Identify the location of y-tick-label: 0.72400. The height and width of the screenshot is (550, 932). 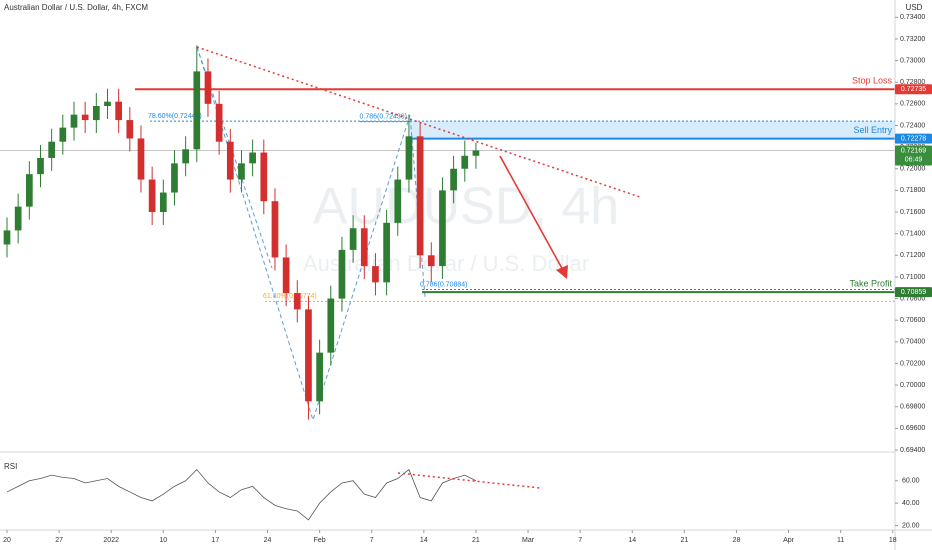
(912, 125).